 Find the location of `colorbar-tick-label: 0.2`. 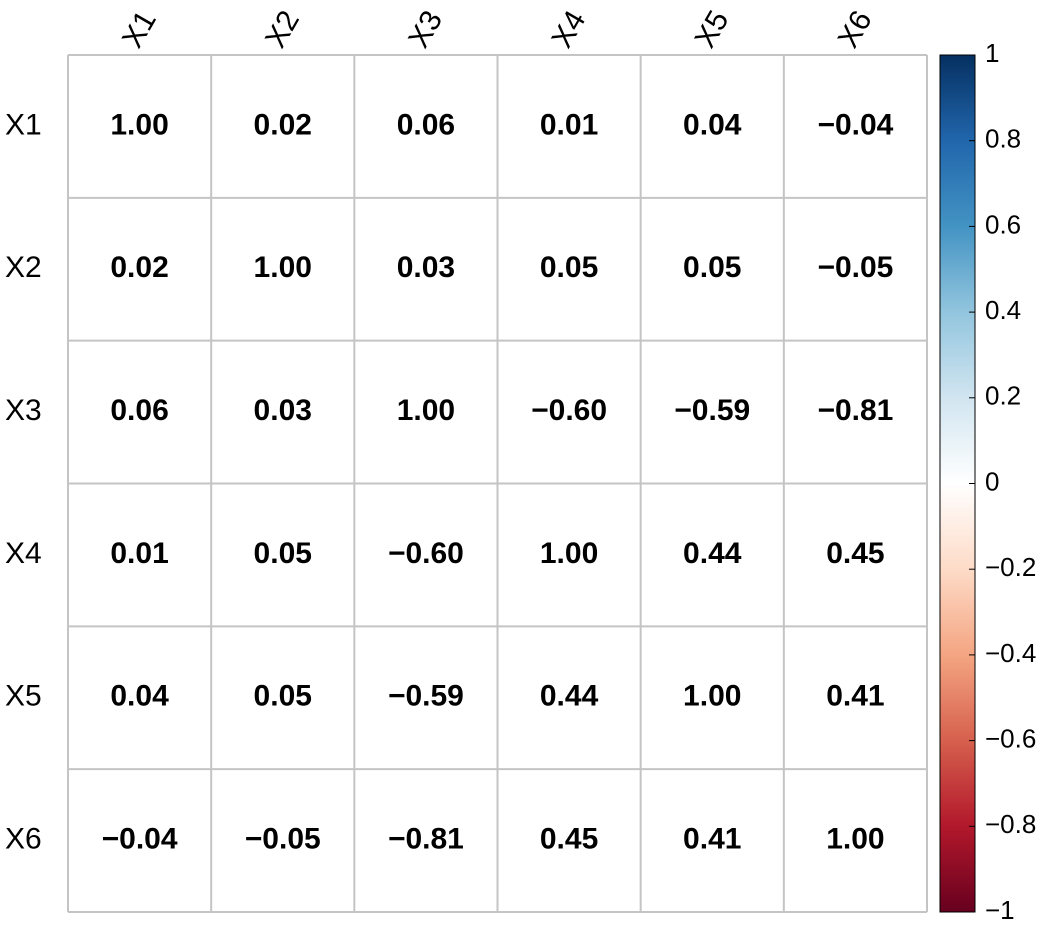

colorbar-tick-label: 0.2 is located at coordinates (1003, 396).